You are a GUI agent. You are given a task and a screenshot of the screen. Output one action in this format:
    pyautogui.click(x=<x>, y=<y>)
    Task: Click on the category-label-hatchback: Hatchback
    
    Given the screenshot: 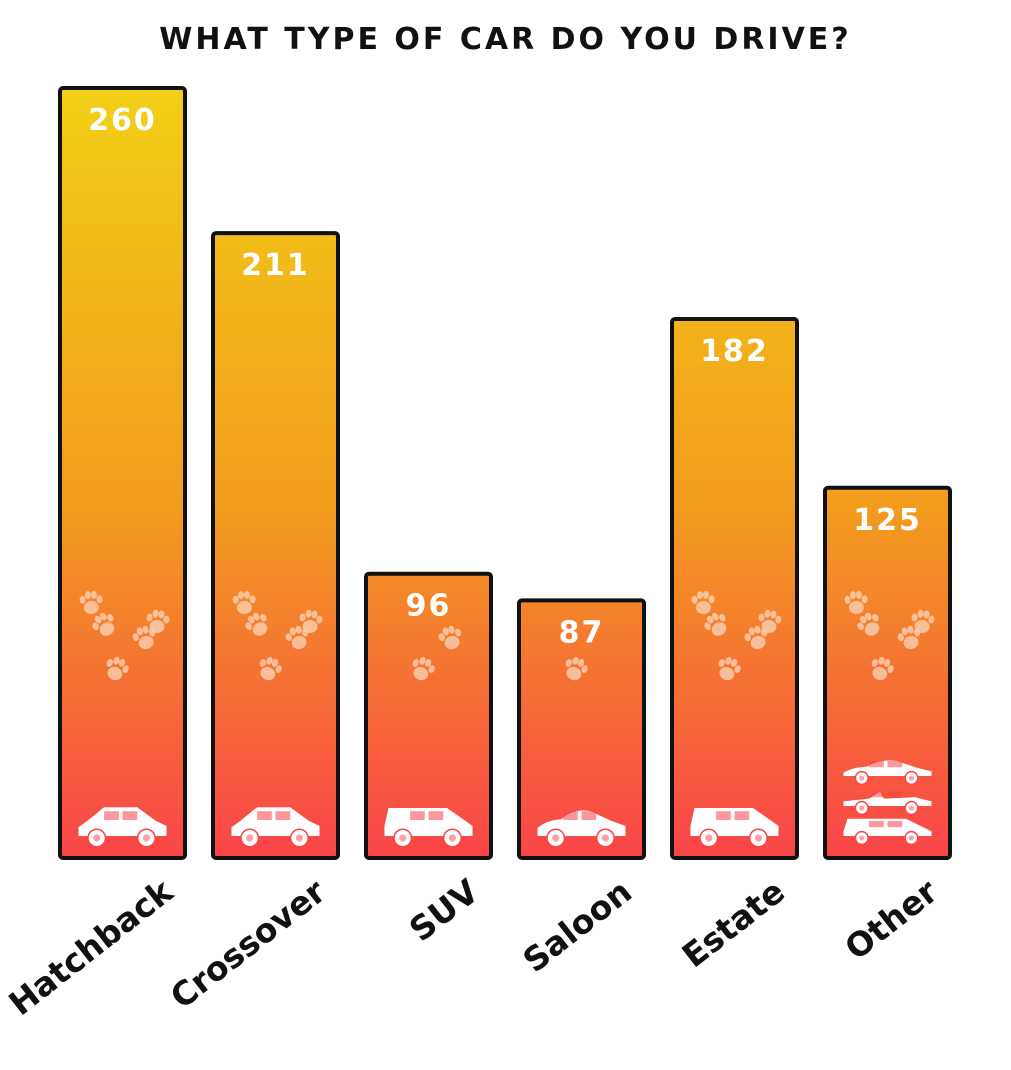 What is the action you would take?
    pyautogui.click(x=90, y=947)
    